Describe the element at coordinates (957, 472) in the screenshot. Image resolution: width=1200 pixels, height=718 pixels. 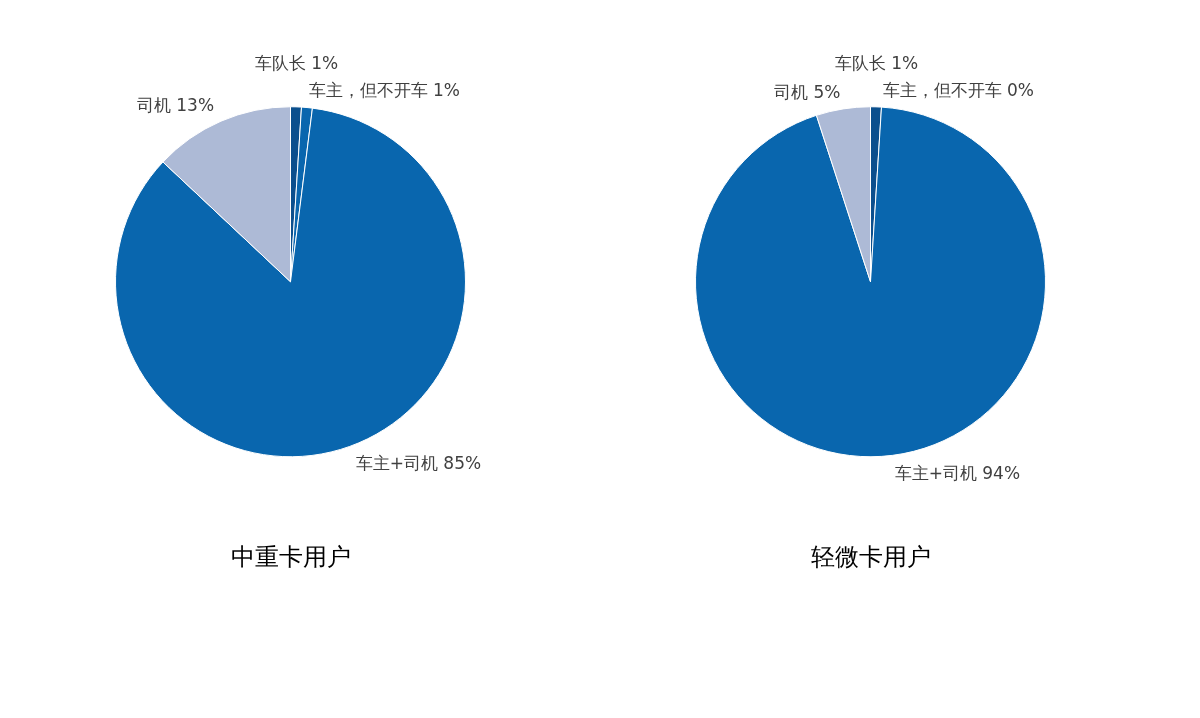
I see `slice-label: 车主+司机 94%` at that location.